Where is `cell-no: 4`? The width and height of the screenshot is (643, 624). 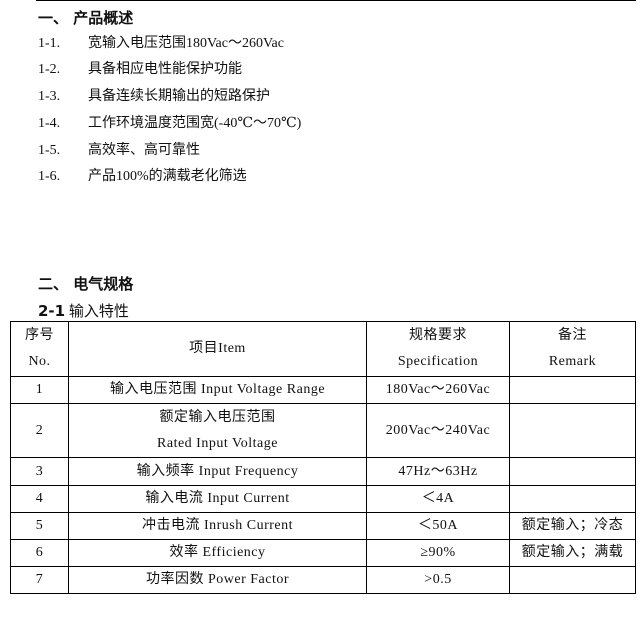 cell-no: 4 is located at coordinates (39, 499).